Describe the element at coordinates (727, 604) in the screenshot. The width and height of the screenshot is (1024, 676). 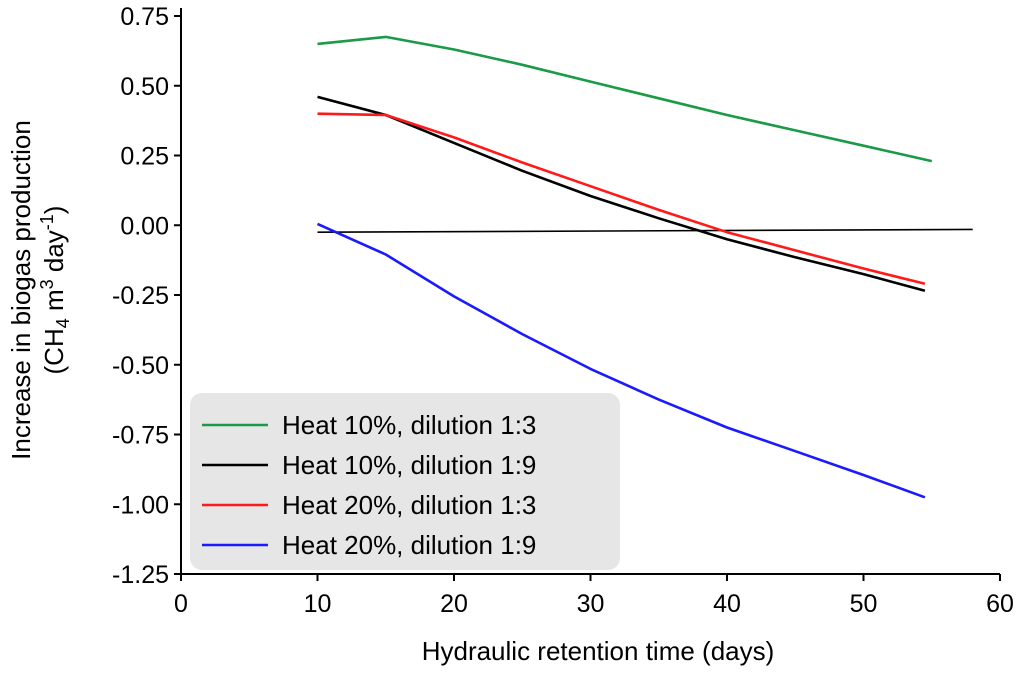
I see `x-tick-label: 40` at that location.